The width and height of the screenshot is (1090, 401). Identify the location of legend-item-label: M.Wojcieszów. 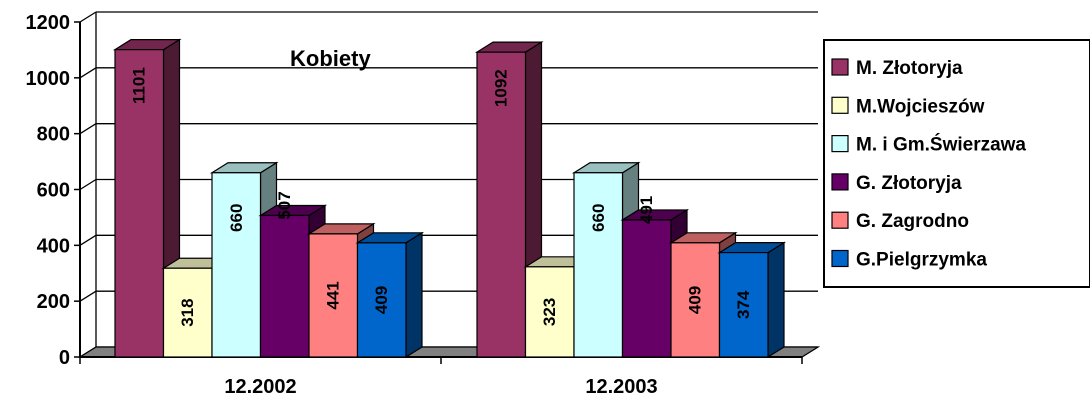
(920, 106).